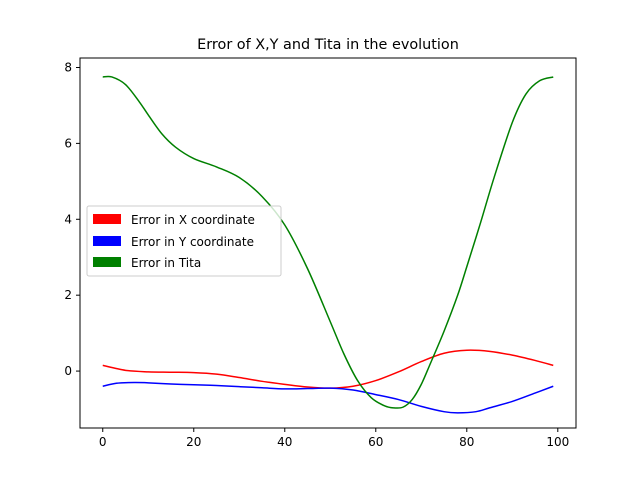  I want to click on y-tick-label: 2, so click(68, 295).